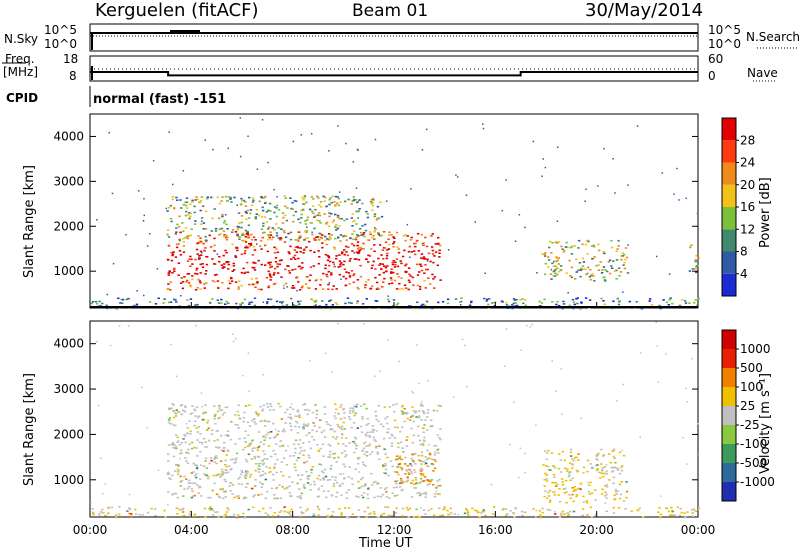 This screenshot has height=554, width=800. Describe the element at coordinates (596, 530) in the screenshot. I see `x-tick-label: 20:00` at that location.